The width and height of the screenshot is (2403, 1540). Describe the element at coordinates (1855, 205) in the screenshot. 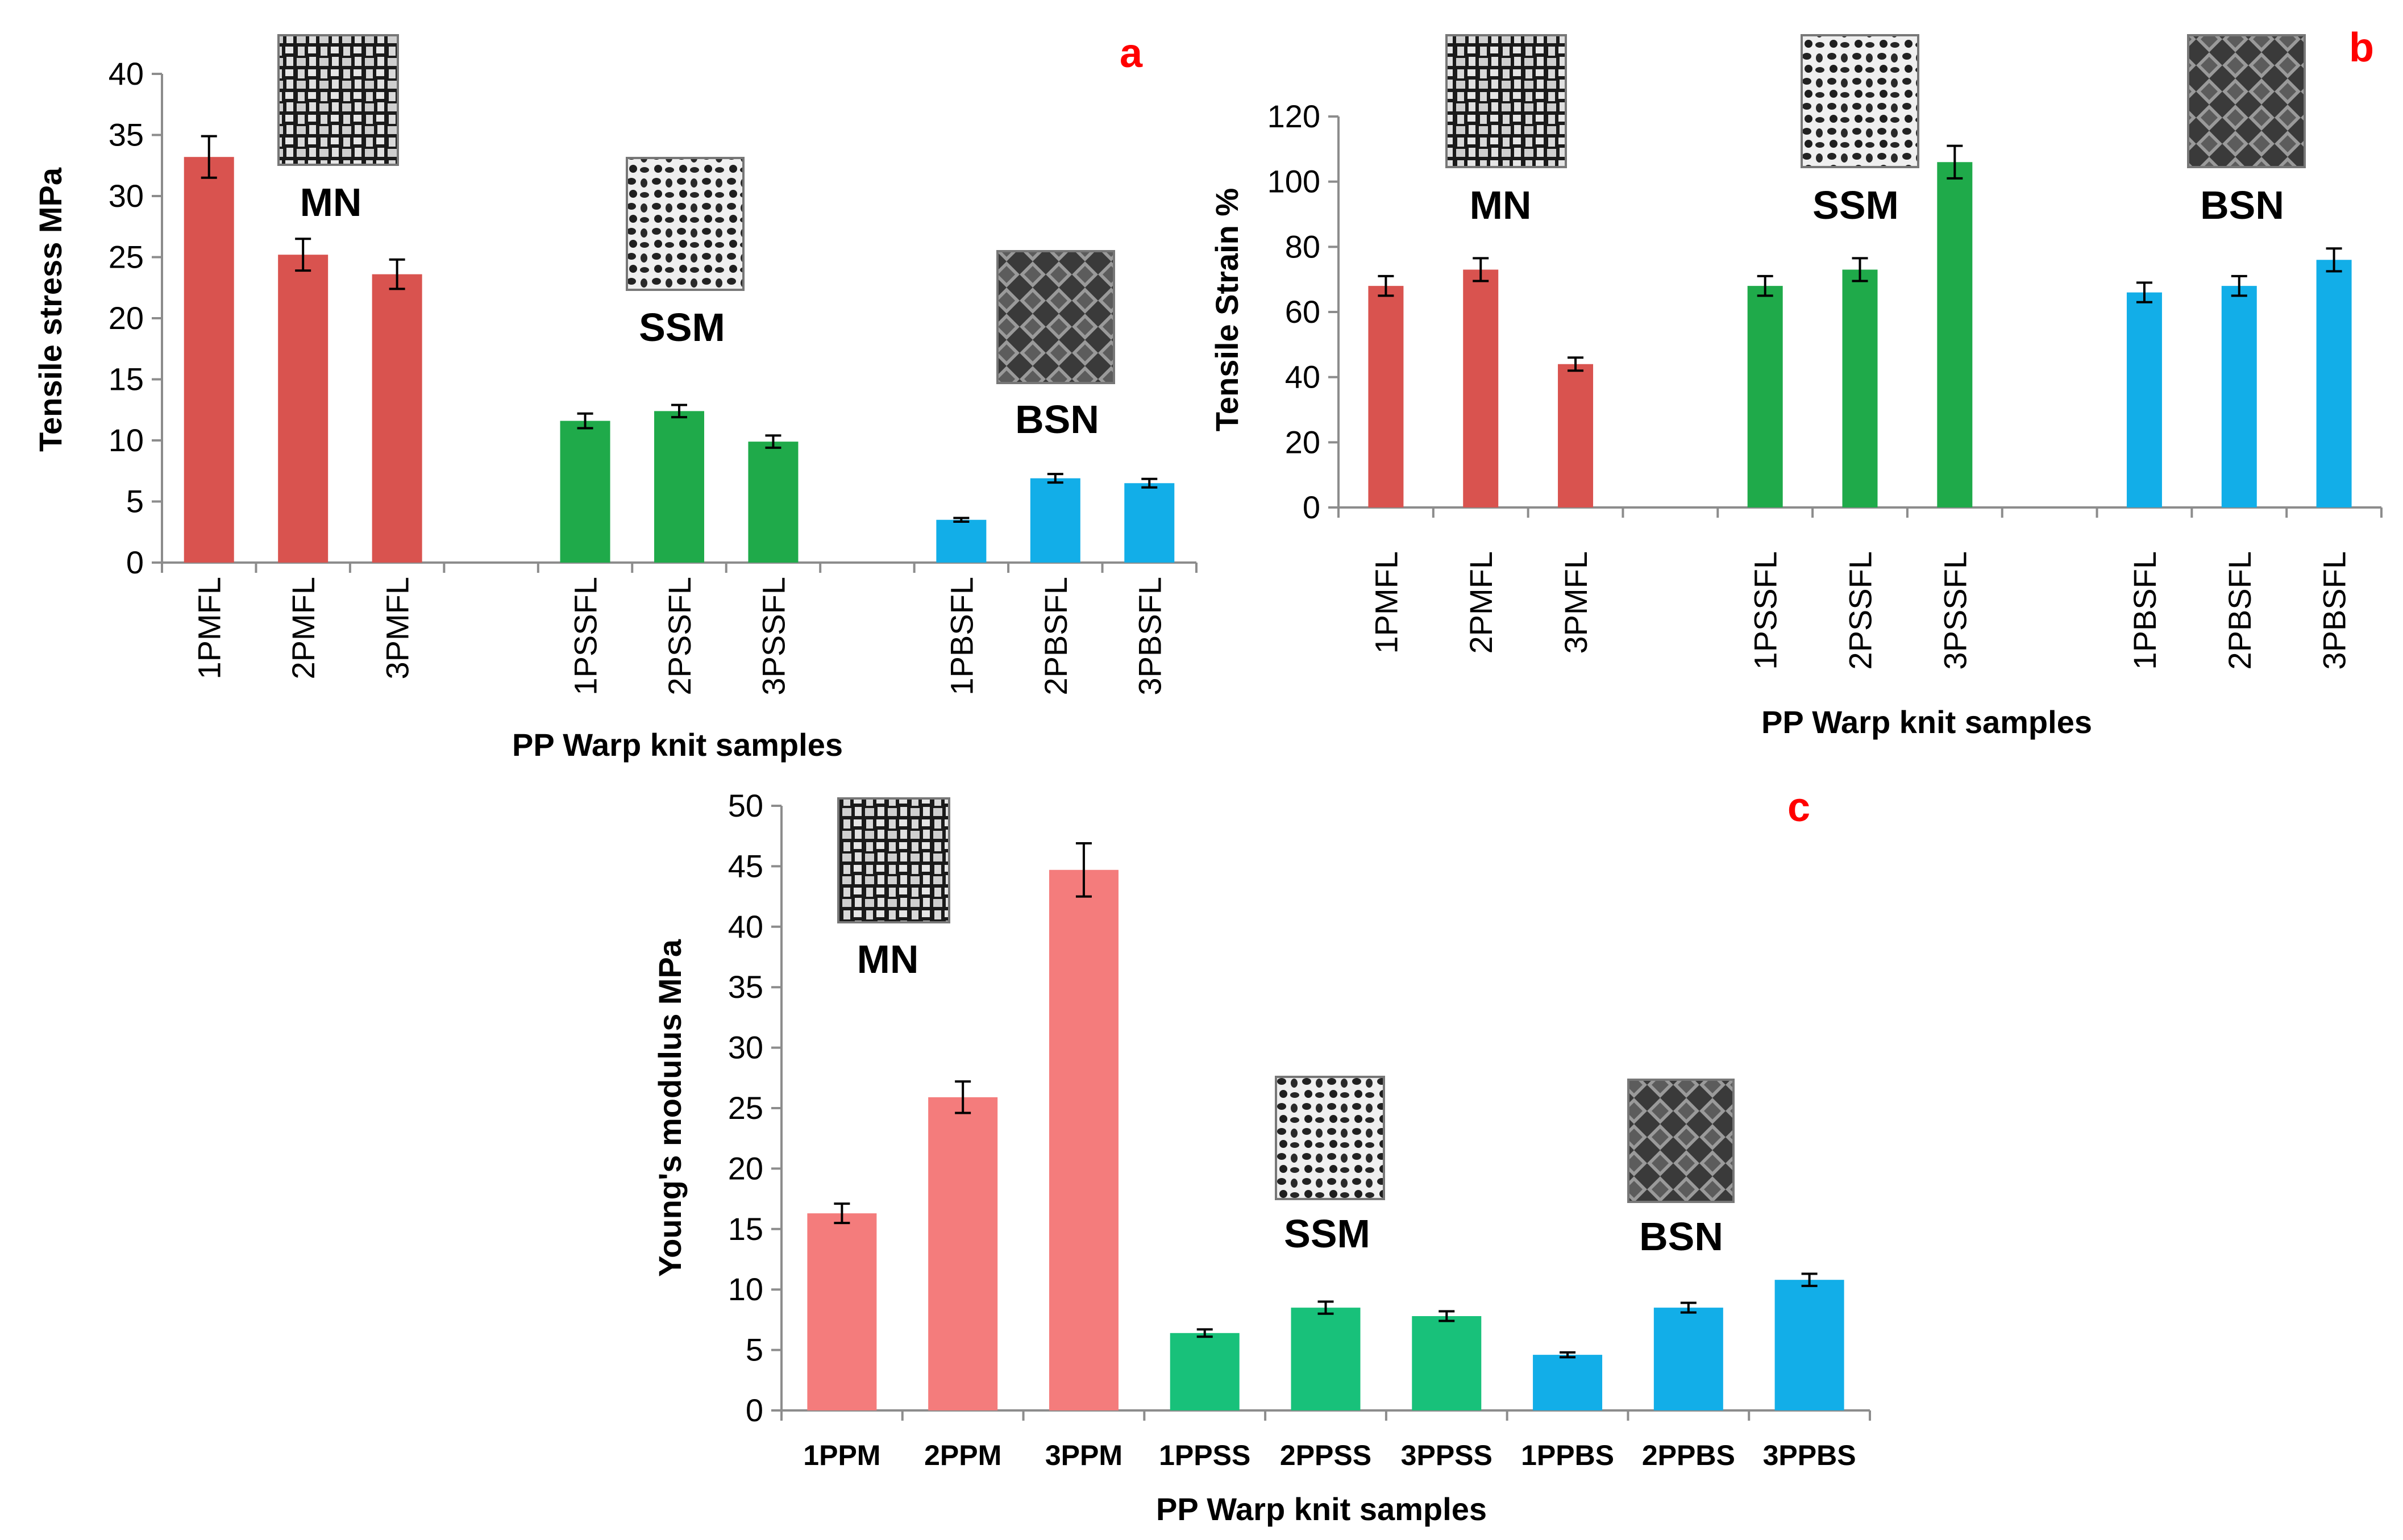

I see `b-group-label-ssm: SSM` at that location.